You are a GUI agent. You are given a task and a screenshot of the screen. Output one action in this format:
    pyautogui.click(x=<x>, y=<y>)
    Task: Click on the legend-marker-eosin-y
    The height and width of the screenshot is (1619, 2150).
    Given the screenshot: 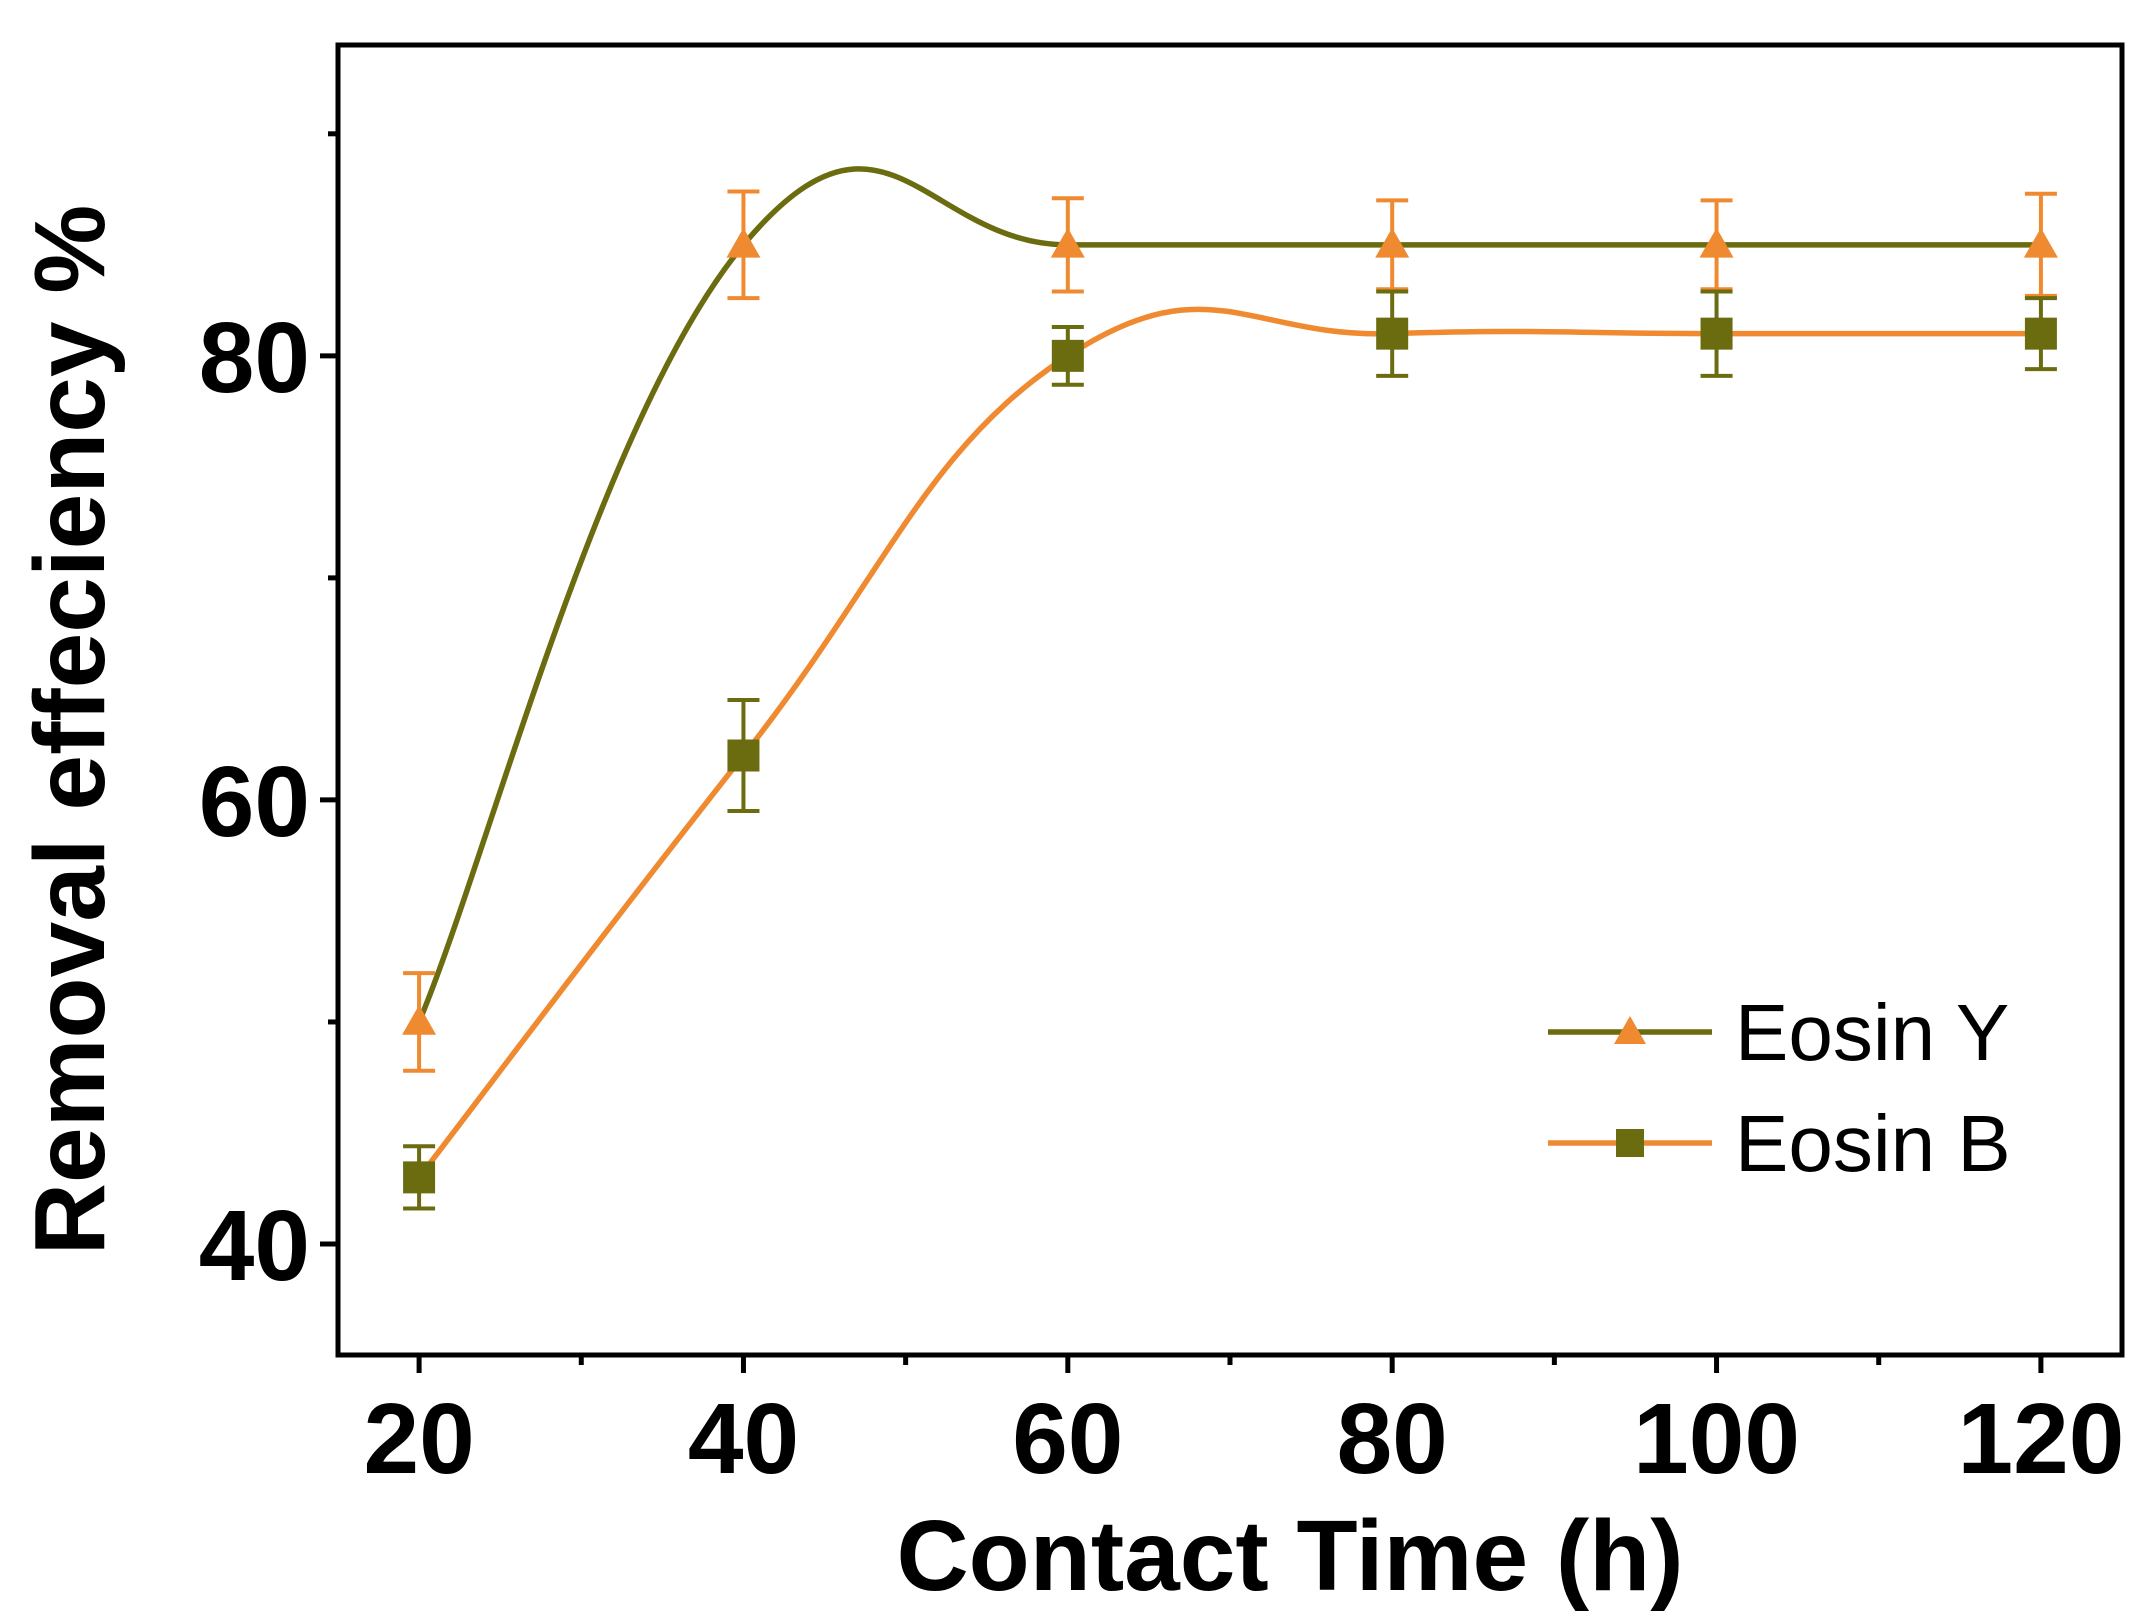 What is the action you would take?
    pyautogui.click(x=1630, y=1030)
    